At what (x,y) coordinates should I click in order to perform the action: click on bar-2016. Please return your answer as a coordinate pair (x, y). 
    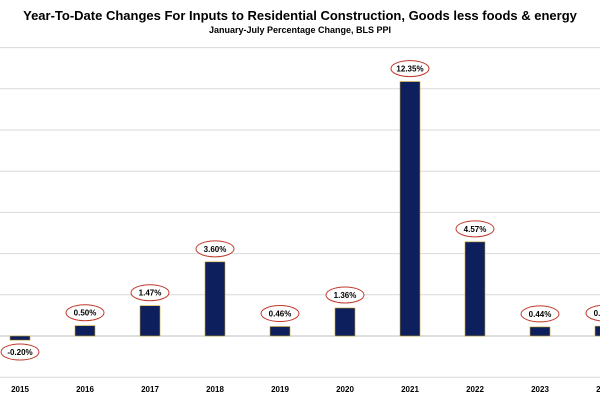
    Looking at the image, I should click on (85, 331).